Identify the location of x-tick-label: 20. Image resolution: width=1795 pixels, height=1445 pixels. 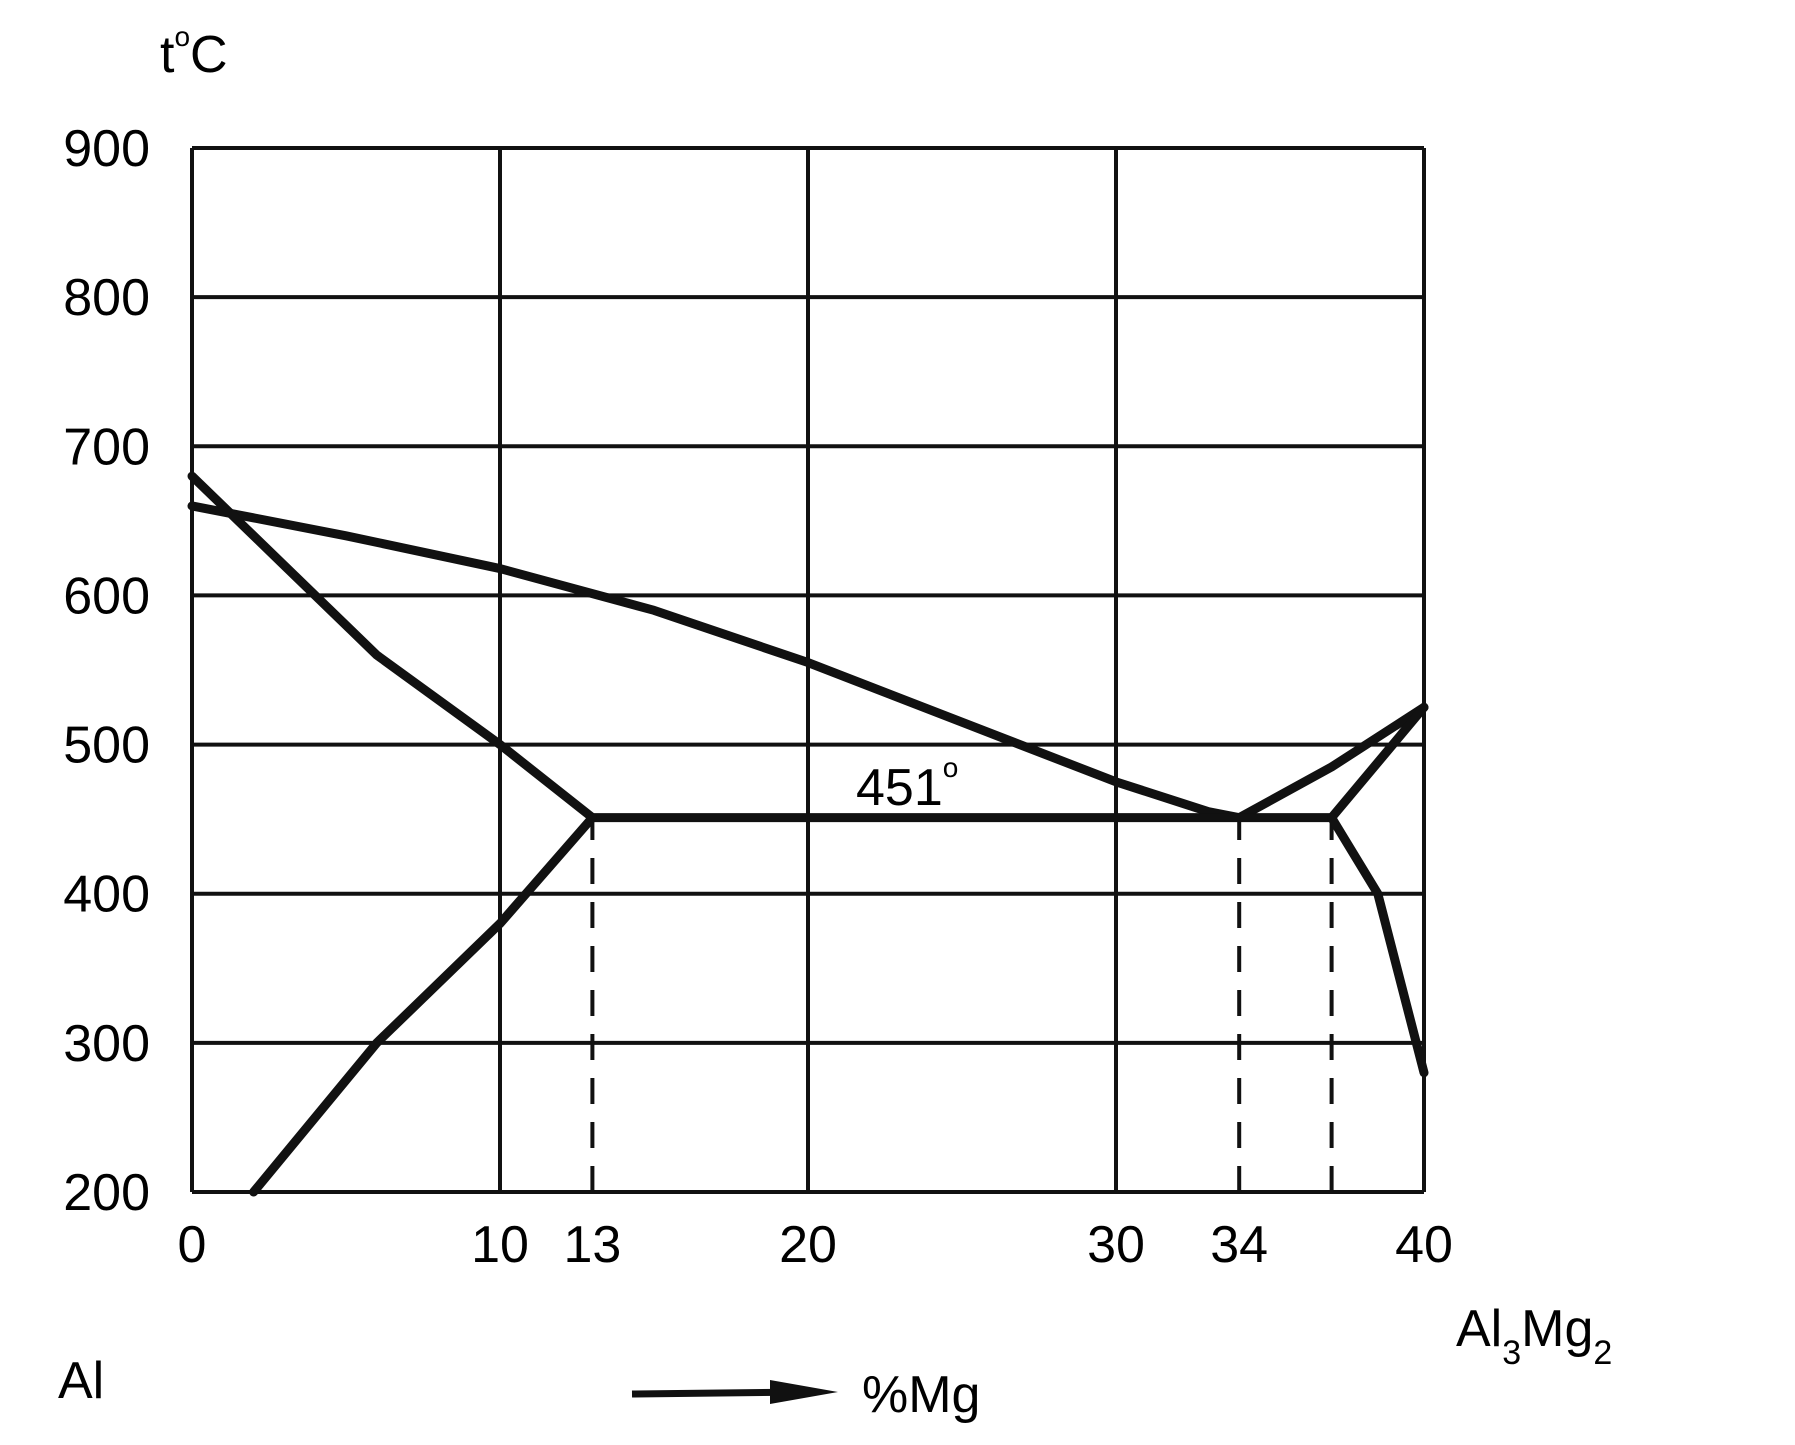
(808, 1245).